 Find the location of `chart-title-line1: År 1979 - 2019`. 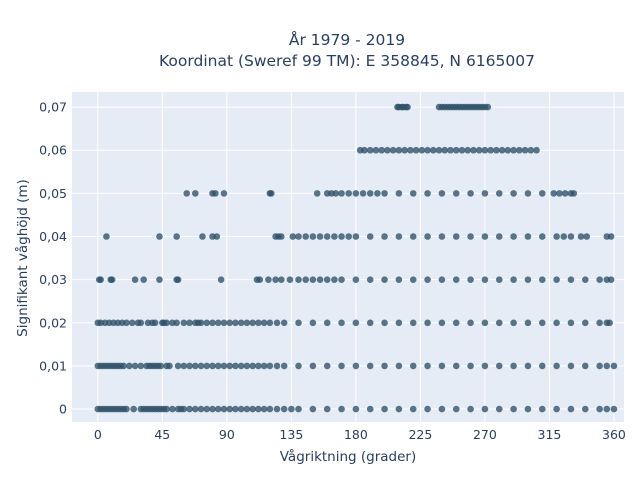

chart-title-line1: År 1979 - 2019 is located at coordinates (347, 39).